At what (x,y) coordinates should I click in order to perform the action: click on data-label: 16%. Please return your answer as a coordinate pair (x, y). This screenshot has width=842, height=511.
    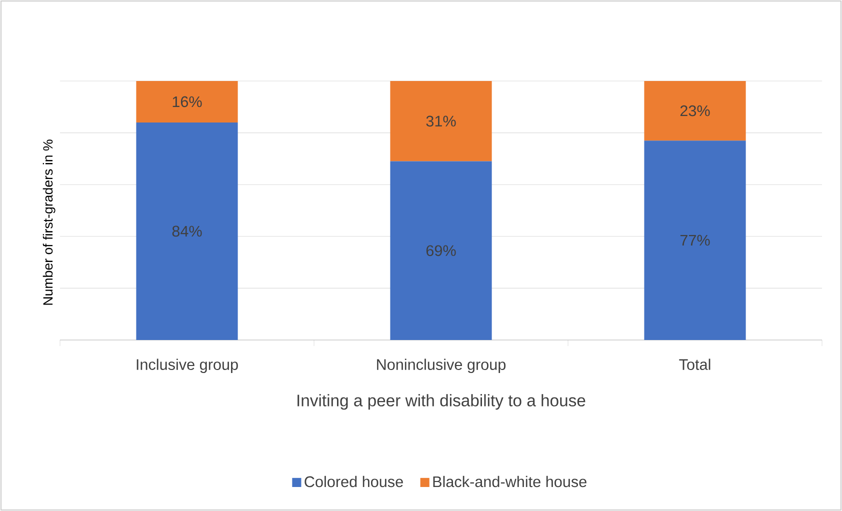
    Looking at the image, I should click on (187, 102).